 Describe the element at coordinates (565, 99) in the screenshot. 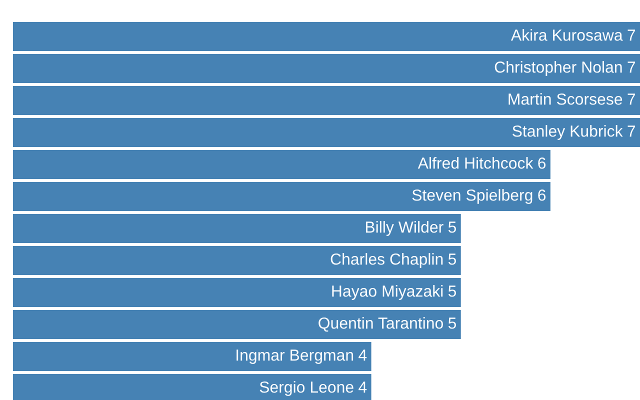

I see `y-tick-label: Martin Scorsese` at that location.